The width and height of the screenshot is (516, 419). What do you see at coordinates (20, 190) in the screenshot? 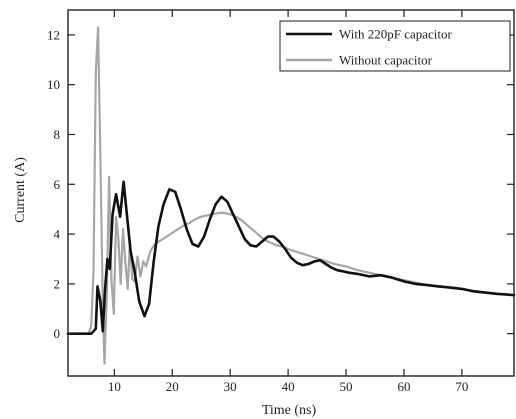
I see `y-axis-title: Current (A)` at bounding box center [20, 190].